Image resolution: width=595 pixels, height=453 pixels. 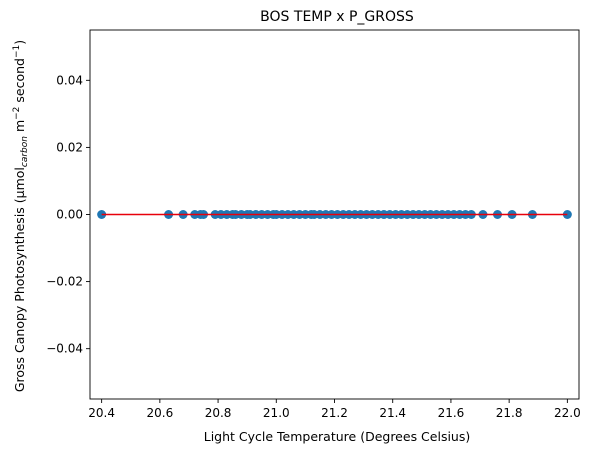 I want to click on x-tick-label: 21.8, so click(x=509, y=413).